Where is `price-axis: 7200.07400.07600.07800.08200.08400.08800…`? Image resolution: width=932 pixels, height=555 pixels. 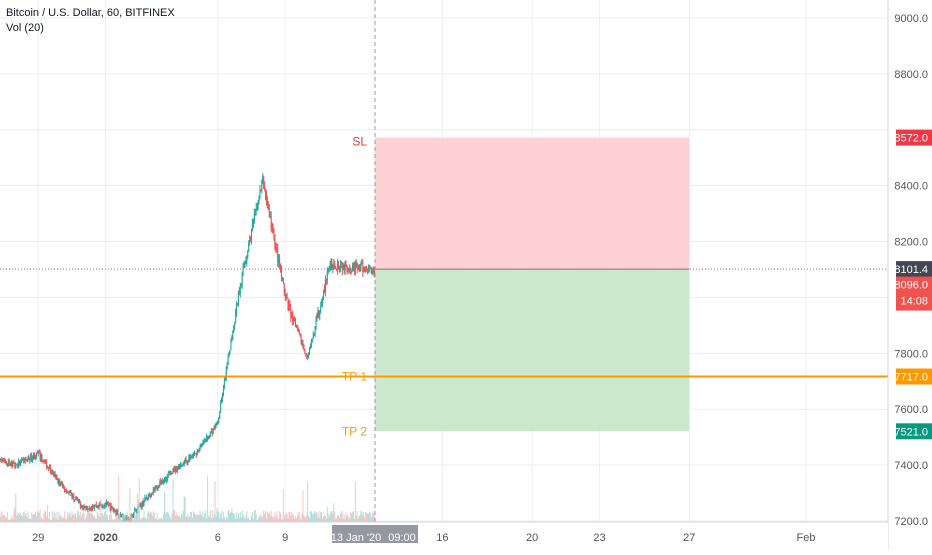 price-axis: 7200.07400.07600.07800.08200.08400.08800… is located at coordinates (910, 275).